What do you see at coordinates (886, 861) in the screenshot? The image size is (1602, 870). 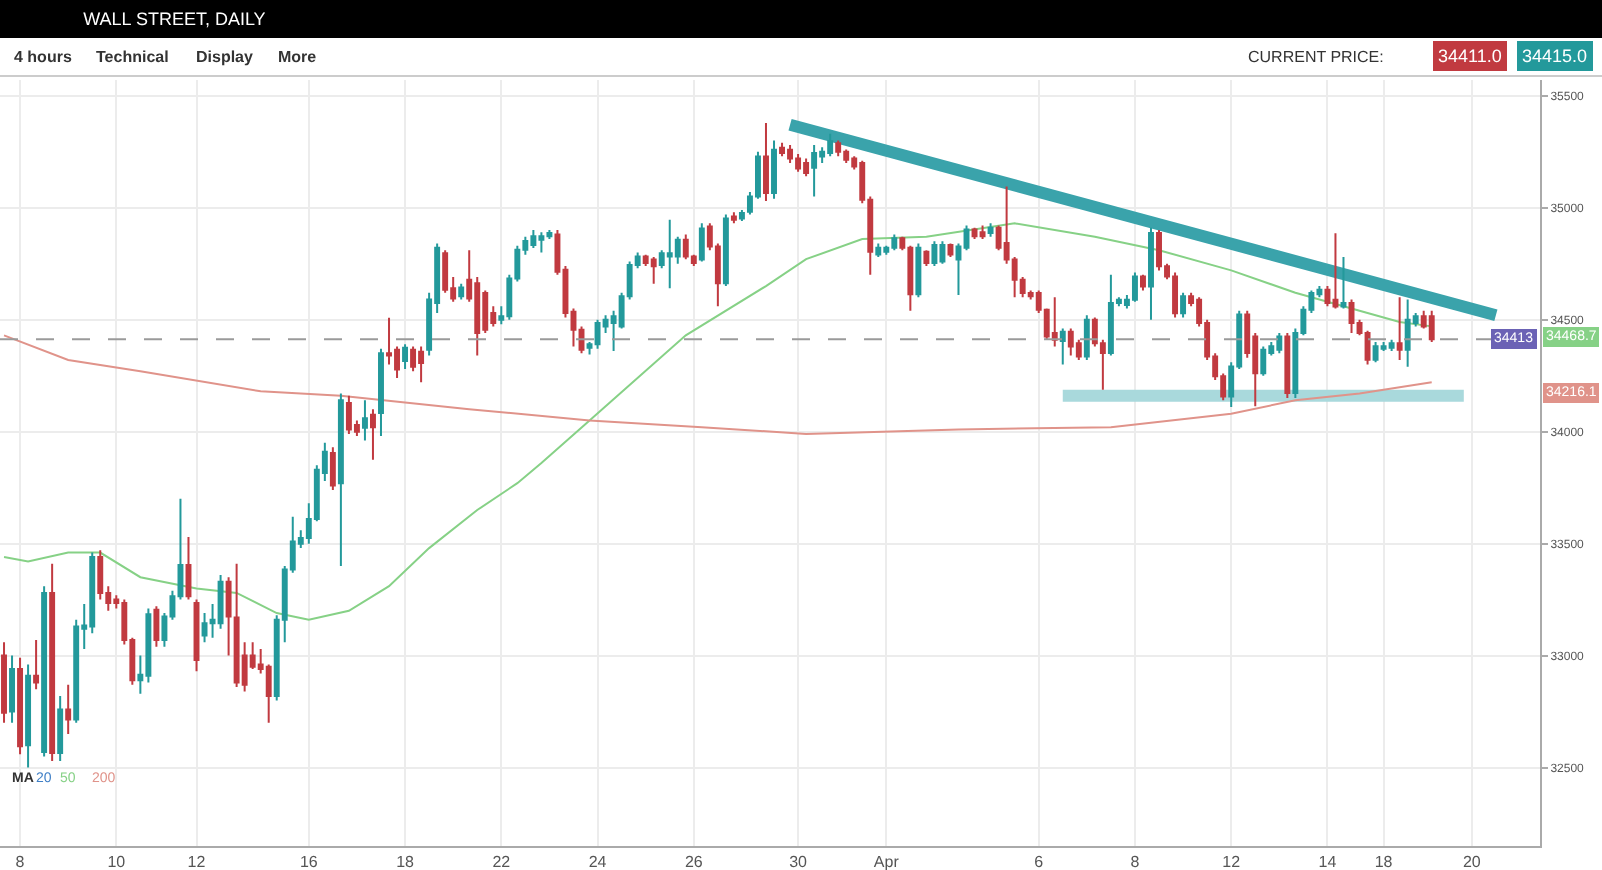 I see `x-tick-label: Apr` at bounding box center [886, 861].